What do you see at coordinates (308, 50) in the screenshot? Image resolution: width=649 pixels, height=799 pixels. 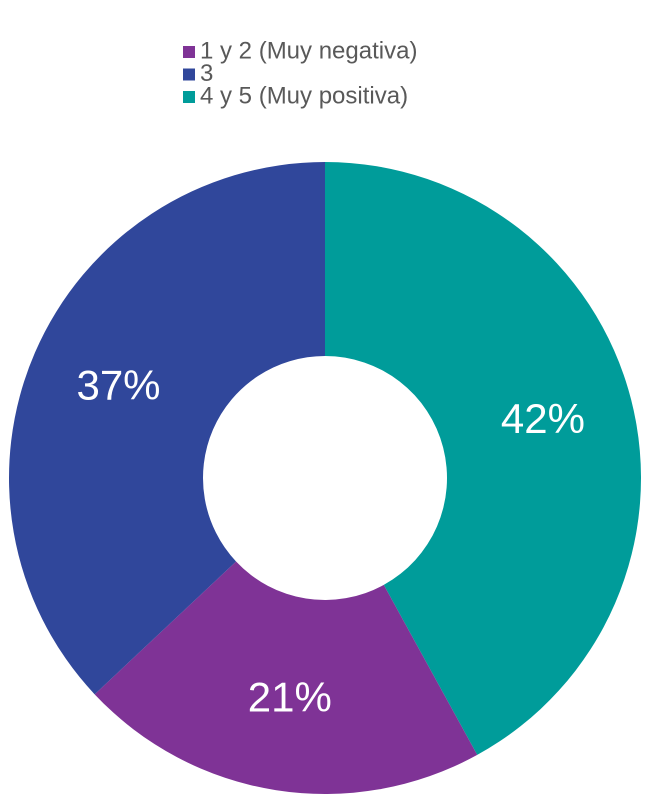 I see `legend-text: 1 y 2 (Muy negativa)` at bounding box center [308, 50].